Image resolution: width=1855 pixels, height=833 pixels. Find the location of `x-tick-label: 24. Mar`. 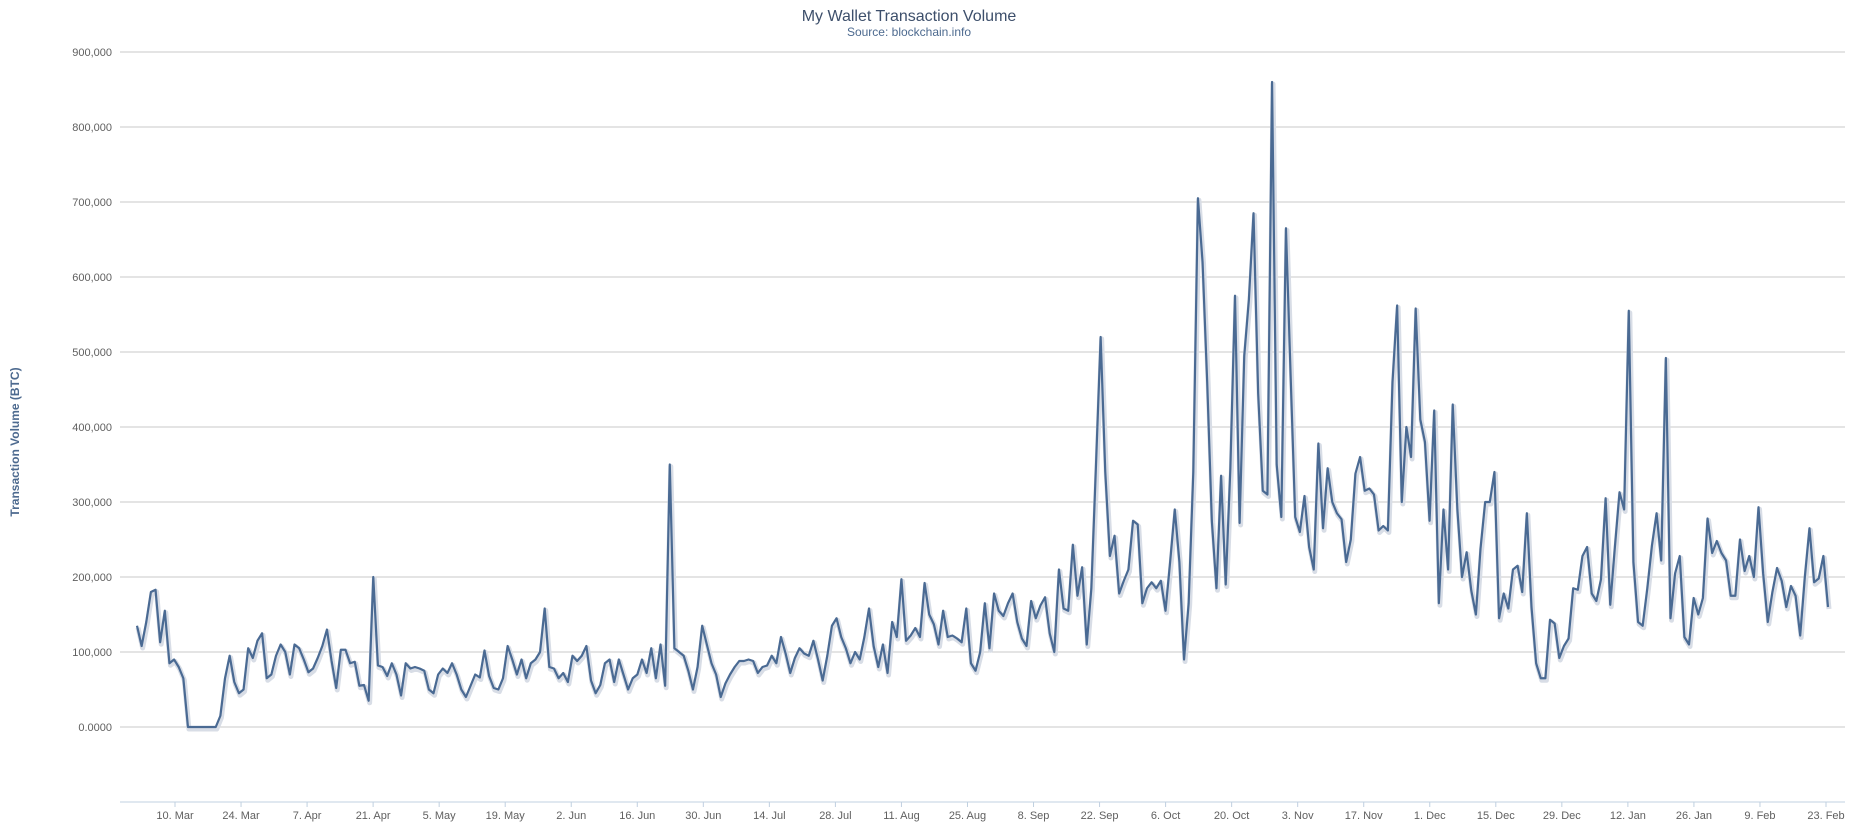

x-tick-label: 24. Mar is located at coordinates (241, 816).